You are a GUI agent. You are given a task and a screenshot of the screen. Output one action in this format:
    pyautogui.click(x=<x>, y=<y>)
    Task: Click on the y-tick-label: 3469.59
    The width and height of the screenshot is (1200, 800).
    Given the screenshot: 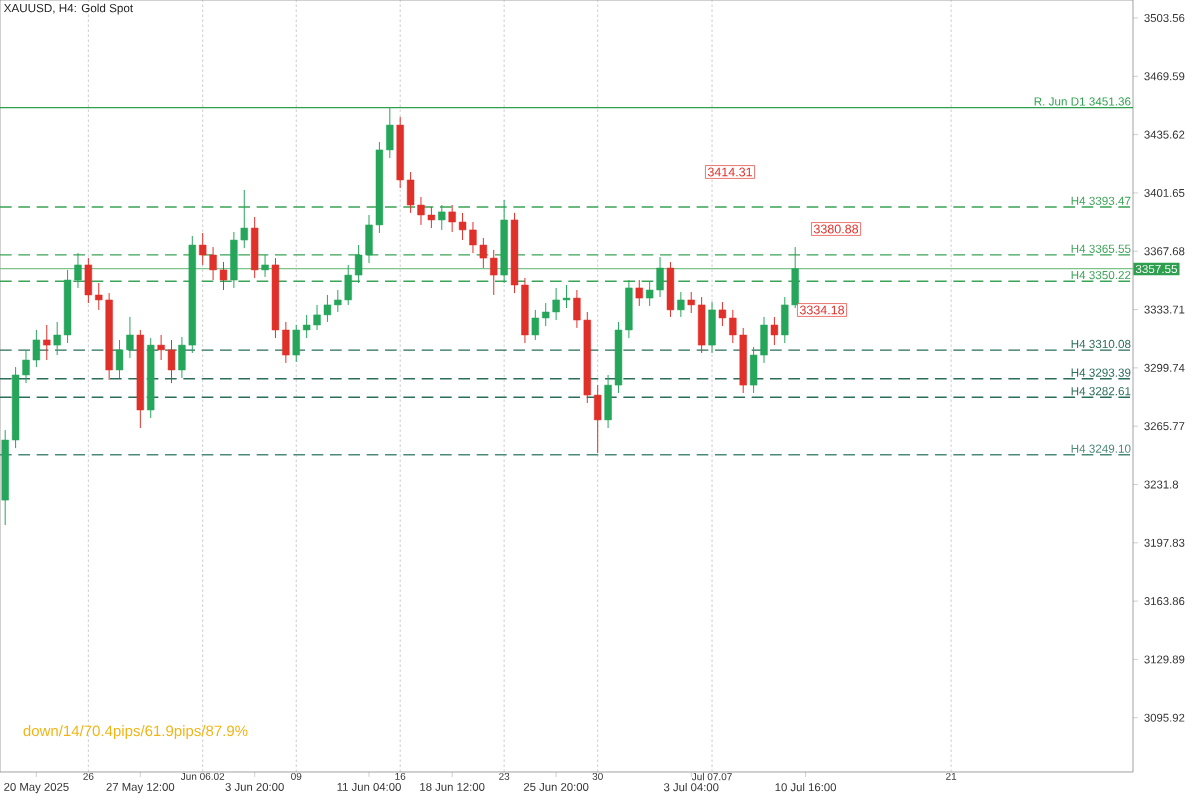 What is the action you would take?
    pyautogui.click(x=1164, y=76)
    